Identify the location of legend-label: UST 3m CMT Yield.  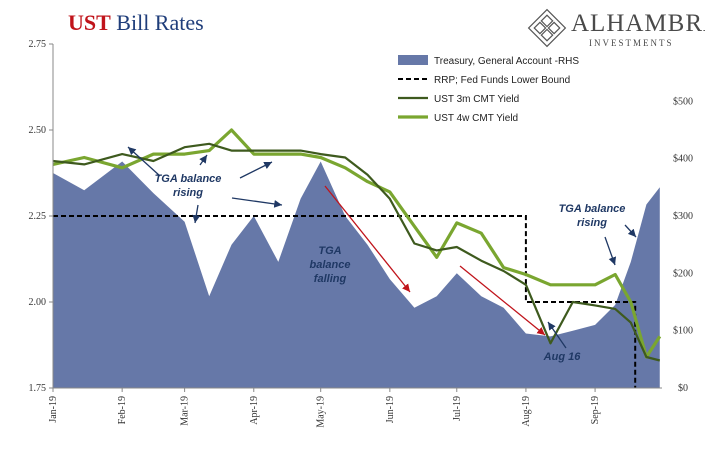
(476, 99).